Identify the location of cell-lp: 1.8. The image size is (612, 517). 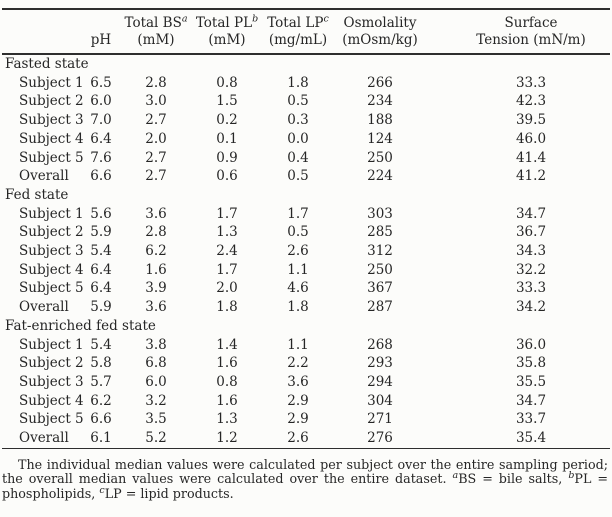
(298, 307).